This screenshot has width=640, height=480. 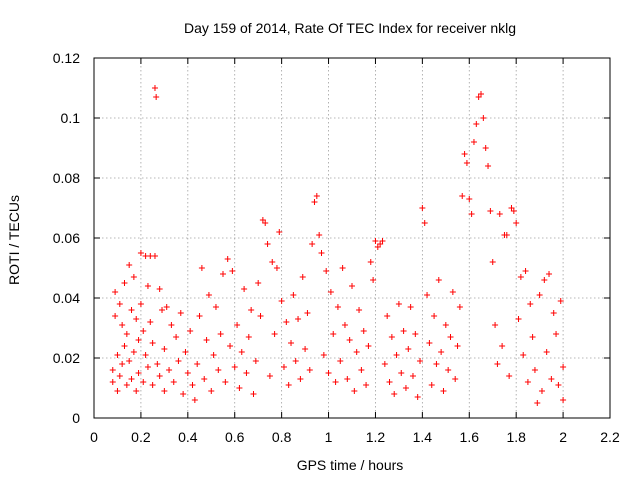 What do you see at coordinates (235, 437) in the screenshot?
I see `x-tick-label: 0.6` at bounding box center [235, 437].